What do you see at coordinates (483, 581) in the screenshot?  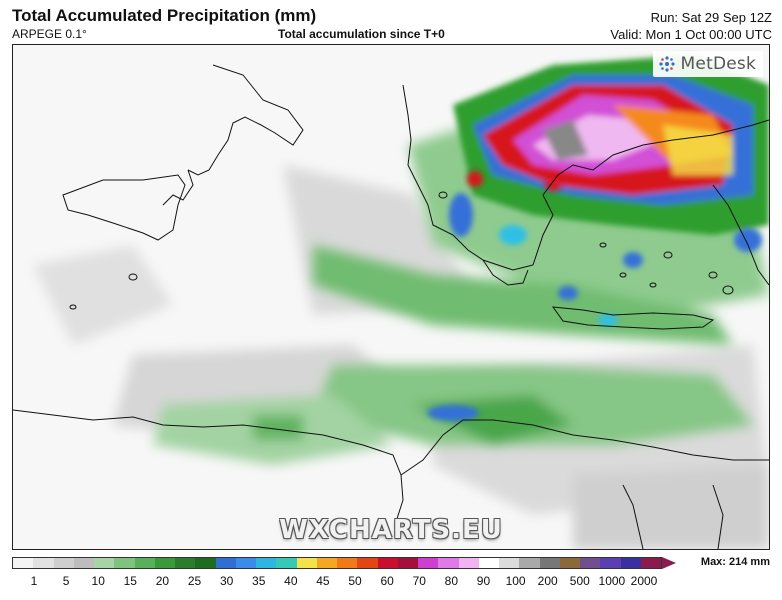 I see `legend-tick: 90` at bounding box center [483, 581].